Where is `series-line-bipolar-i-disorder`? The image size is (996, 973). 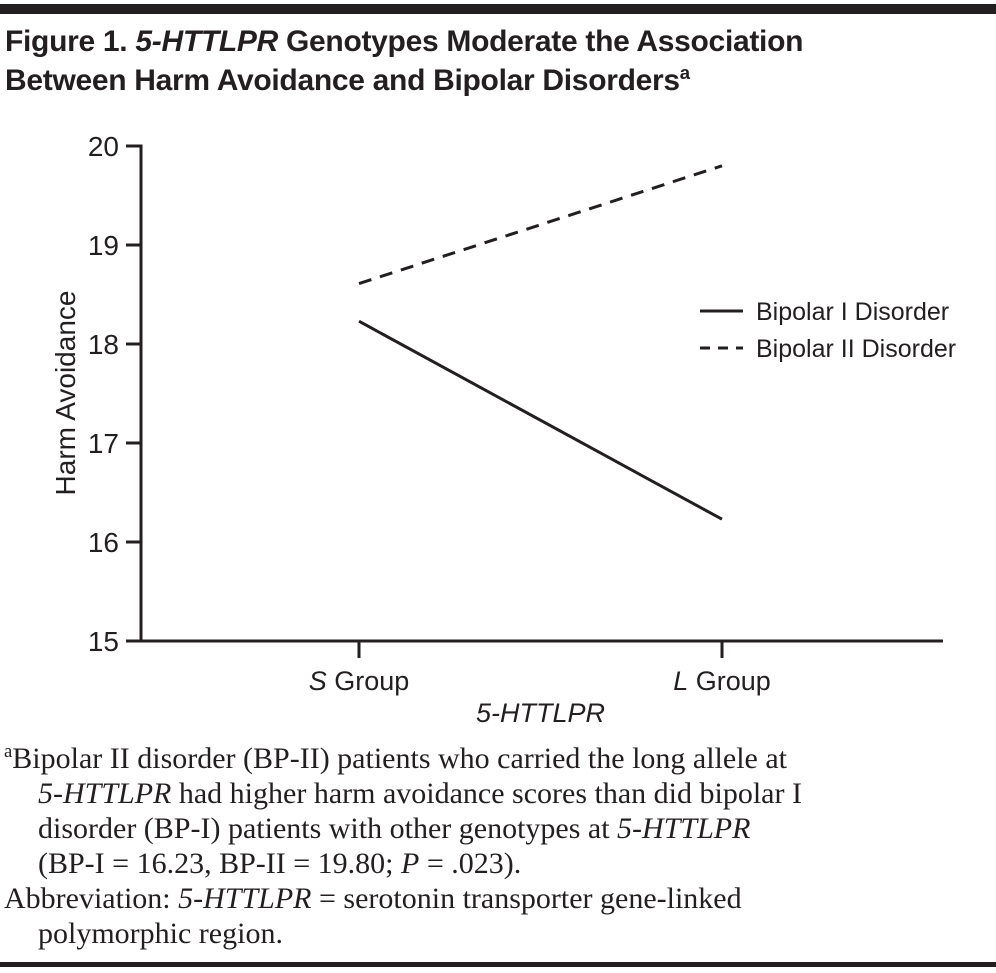
series-line-bipolar-i-disorder is located at coordinates (540, 420).